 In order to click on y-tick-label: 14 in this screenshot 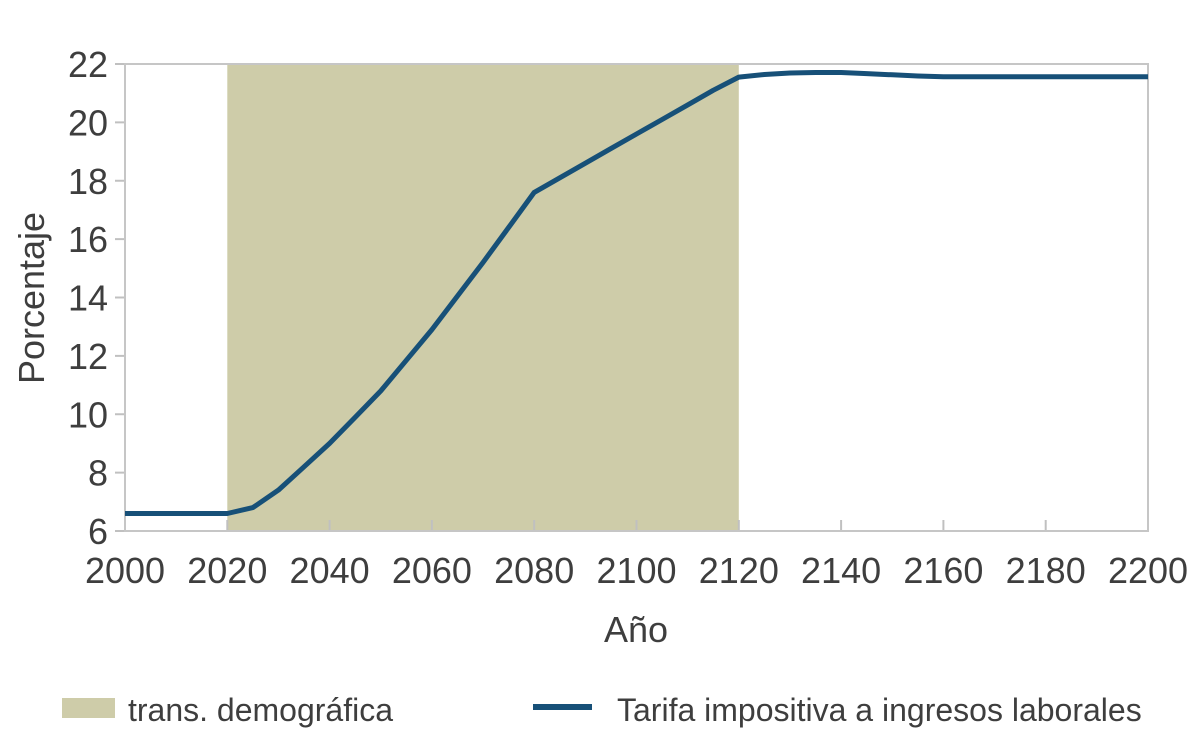, I will do `click(88, 298)`.